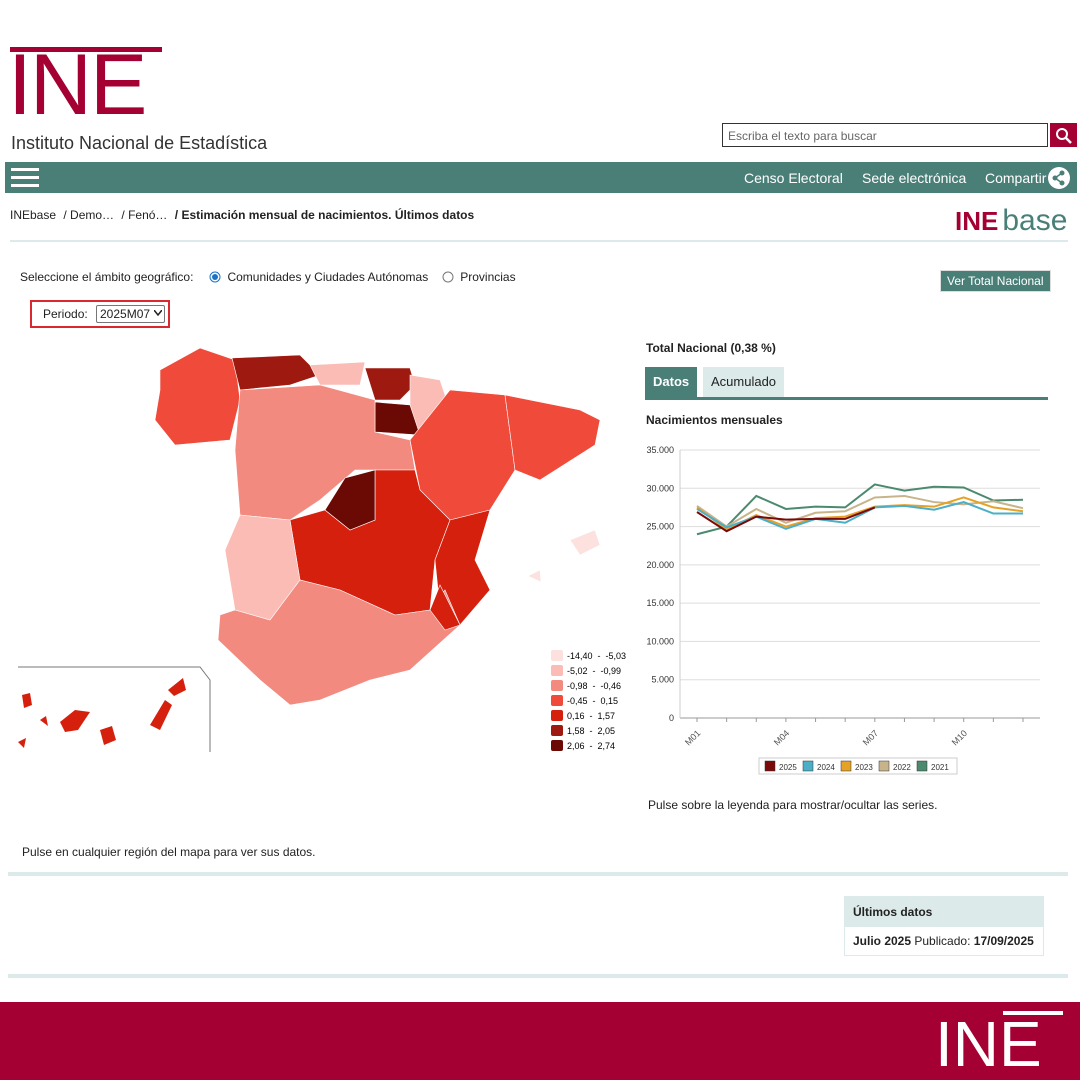  What do you see at coordinates (959, 737) in the screenshot?
I see `x-tick-label: M10` at bounding box center [959, 737].